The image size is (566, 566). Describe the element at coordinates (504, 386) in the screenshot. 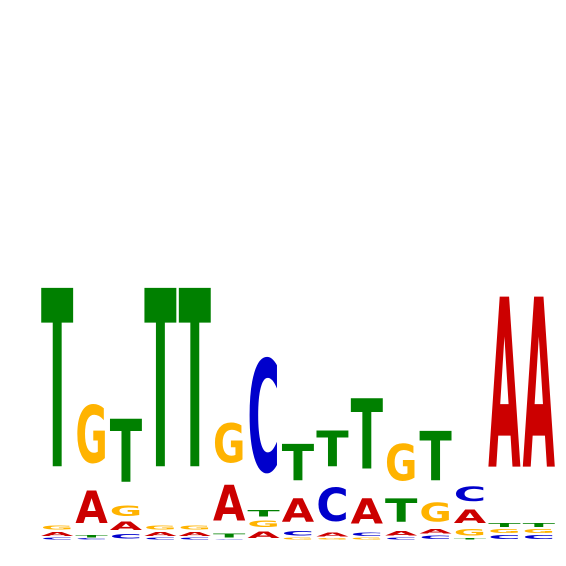

I see `logo-letter-a-pos14: A` at that location.